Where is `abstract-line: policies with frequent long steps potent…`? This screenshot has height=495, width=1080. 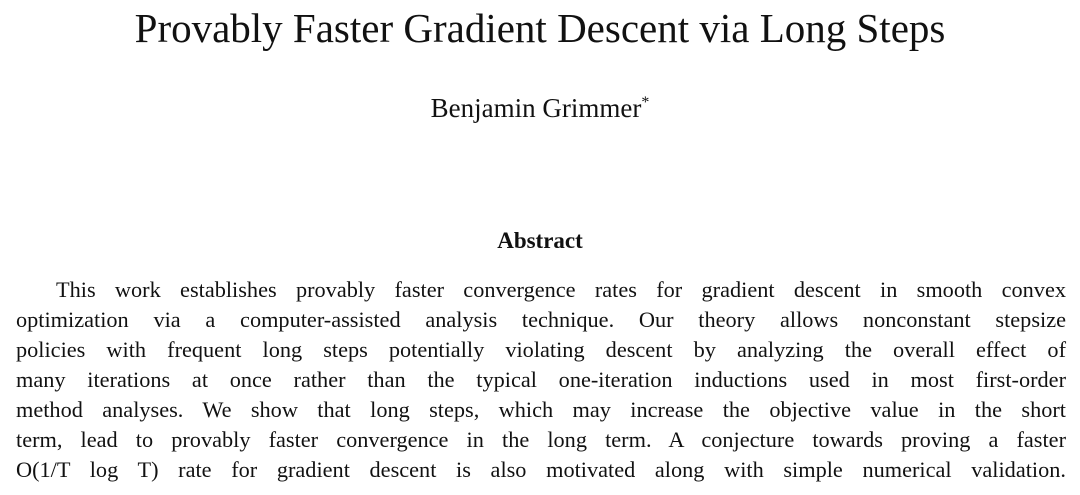 abstract-line: policies with frequent long steps potent… is located at coordinates (541, 349).